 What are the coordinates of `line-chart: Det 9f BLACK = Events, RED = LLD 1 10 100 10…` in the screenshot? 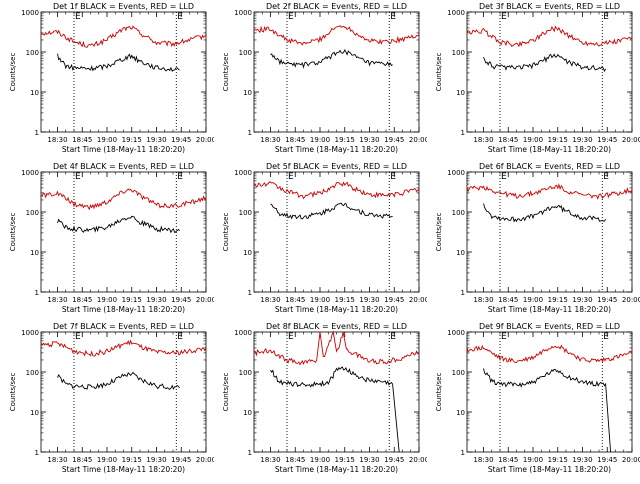 It's located at (537, 398).